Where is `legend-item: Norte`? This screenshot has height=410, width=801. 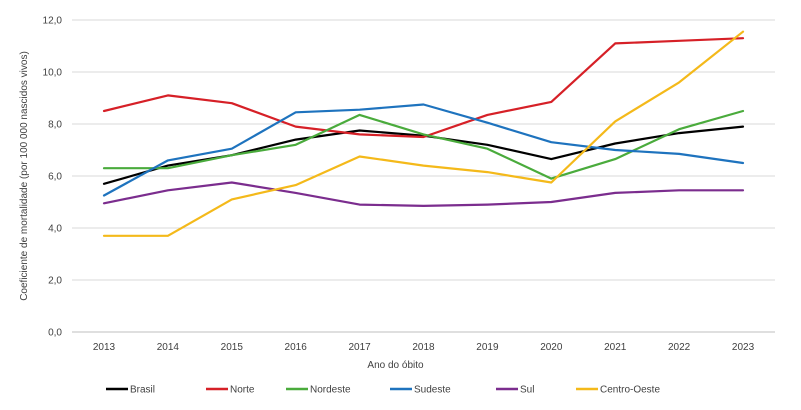 legend-item: Norte is located at coordinates (230, 390).